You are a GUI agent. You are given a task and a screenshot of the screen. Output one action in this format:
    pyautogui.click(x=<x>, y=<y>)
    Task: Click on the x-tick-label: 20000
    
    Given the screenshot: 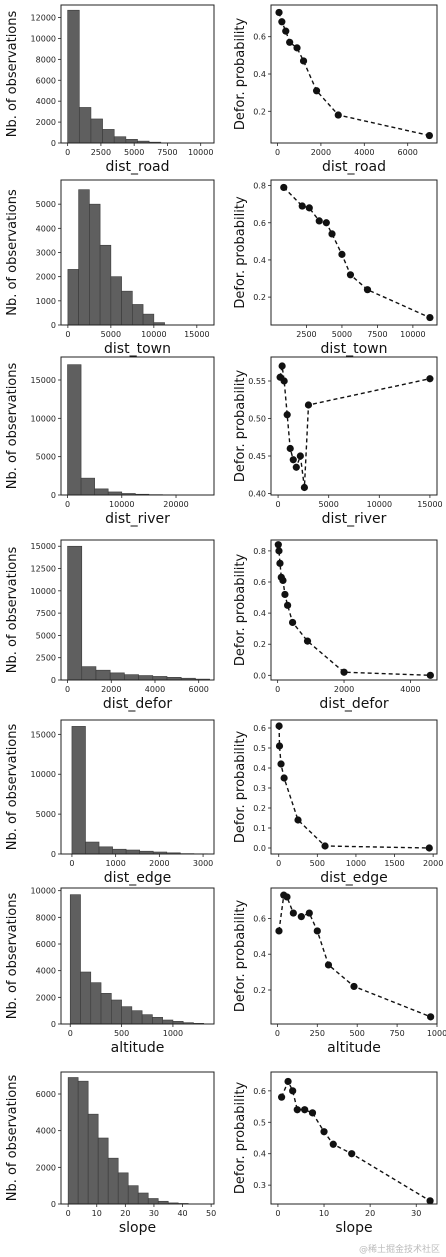 What is the action you would take?
    pyautogui.click(x=175, y=504)
    